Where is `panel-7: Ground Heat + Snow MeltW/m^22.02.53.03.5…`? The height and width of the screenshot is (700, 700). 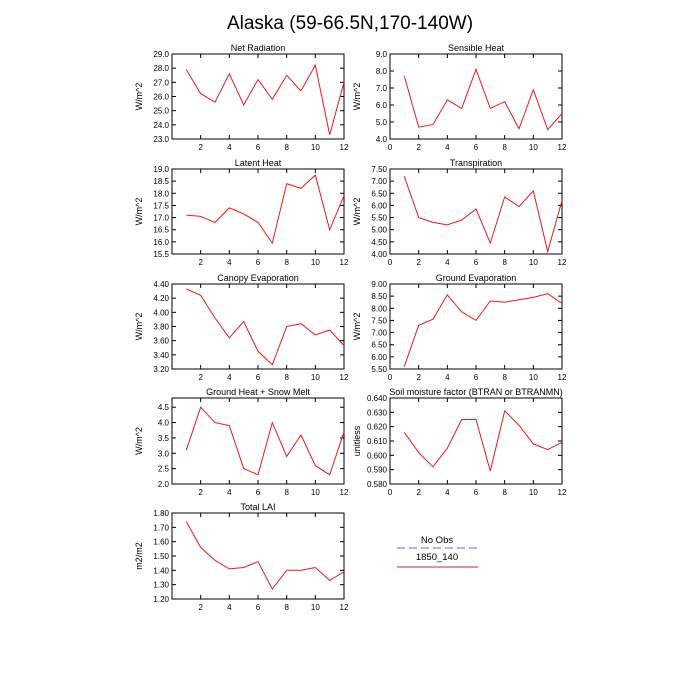 panel-7: Ground Heat + Snow MeltW/m^22.02.53.03.5… is located at coordinates (241, 442).